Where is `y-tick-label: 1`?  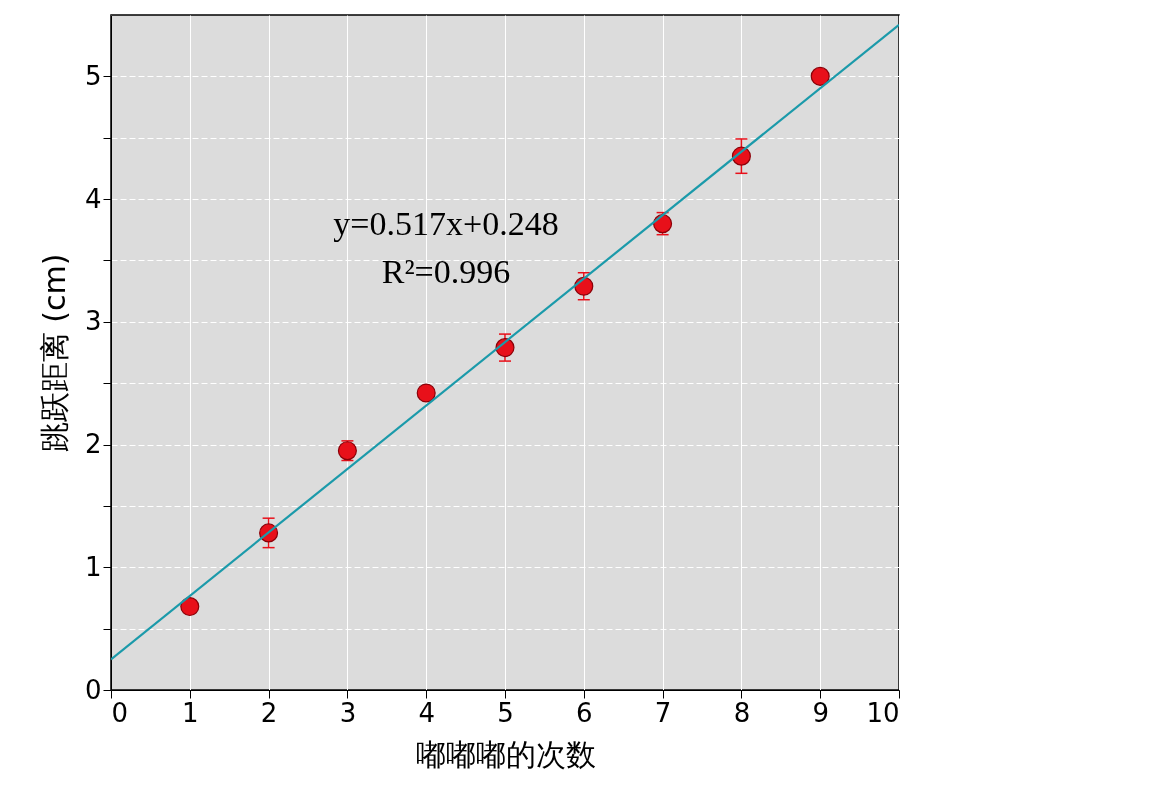 y-tick-label: 1 is located at coordinates (93, 566).